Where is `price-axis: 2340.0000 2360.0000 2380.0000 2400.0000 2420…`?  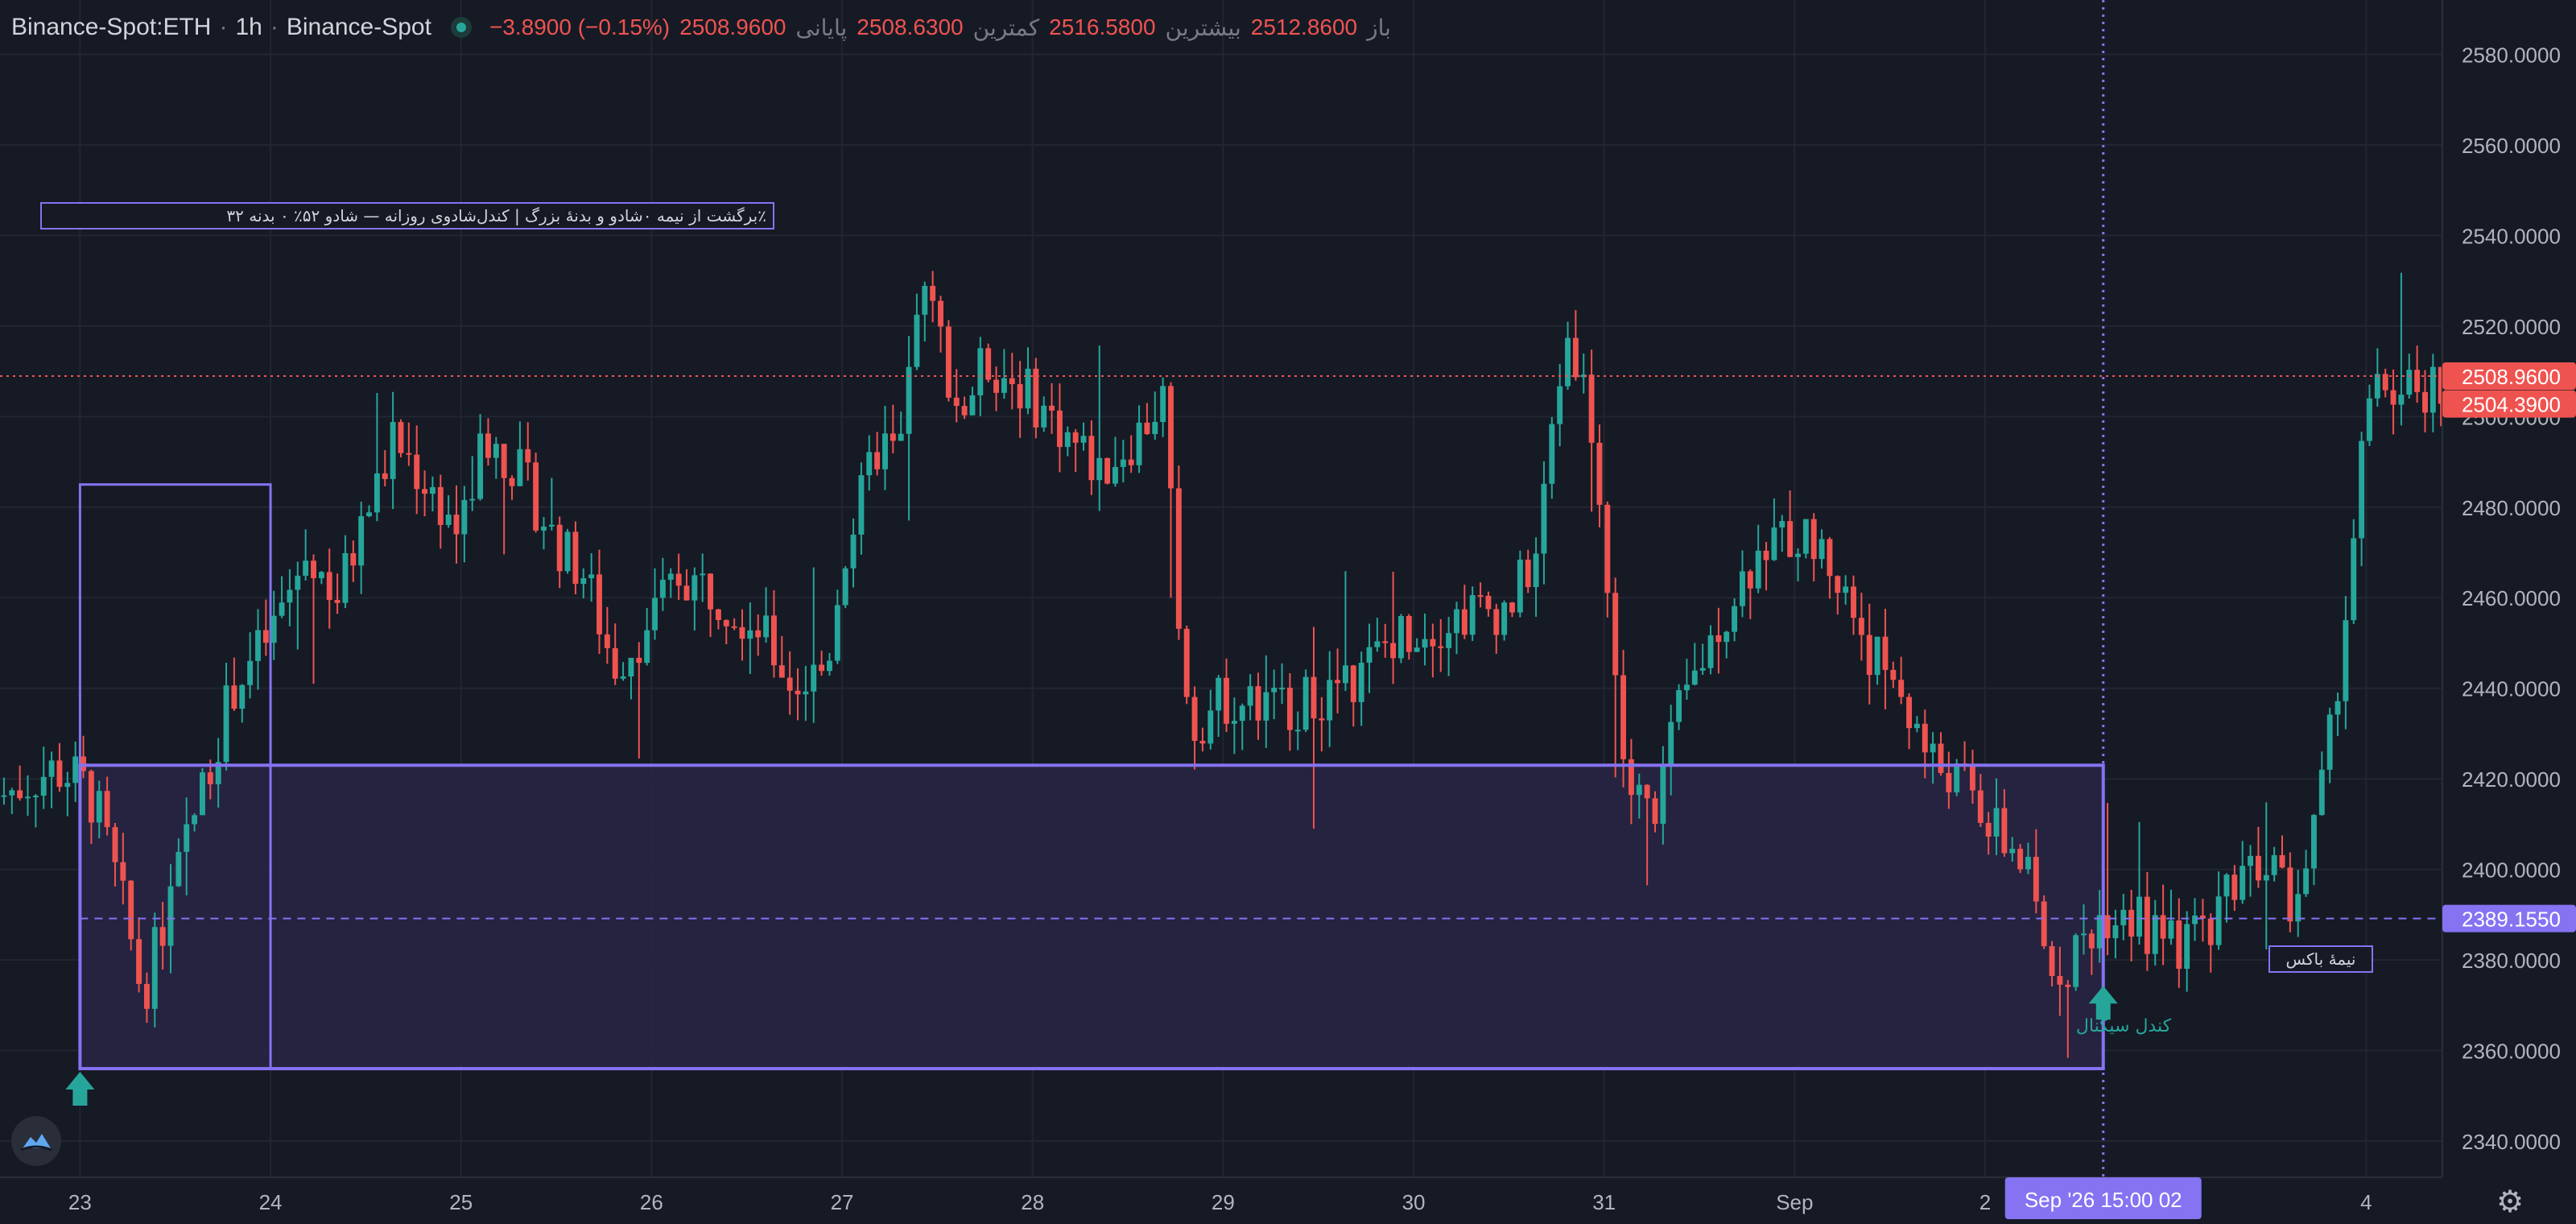
price-axis: 2340.0000 2360.0000 2380.0000 2400.0000 2420… is located at coordinates (2509, 588).